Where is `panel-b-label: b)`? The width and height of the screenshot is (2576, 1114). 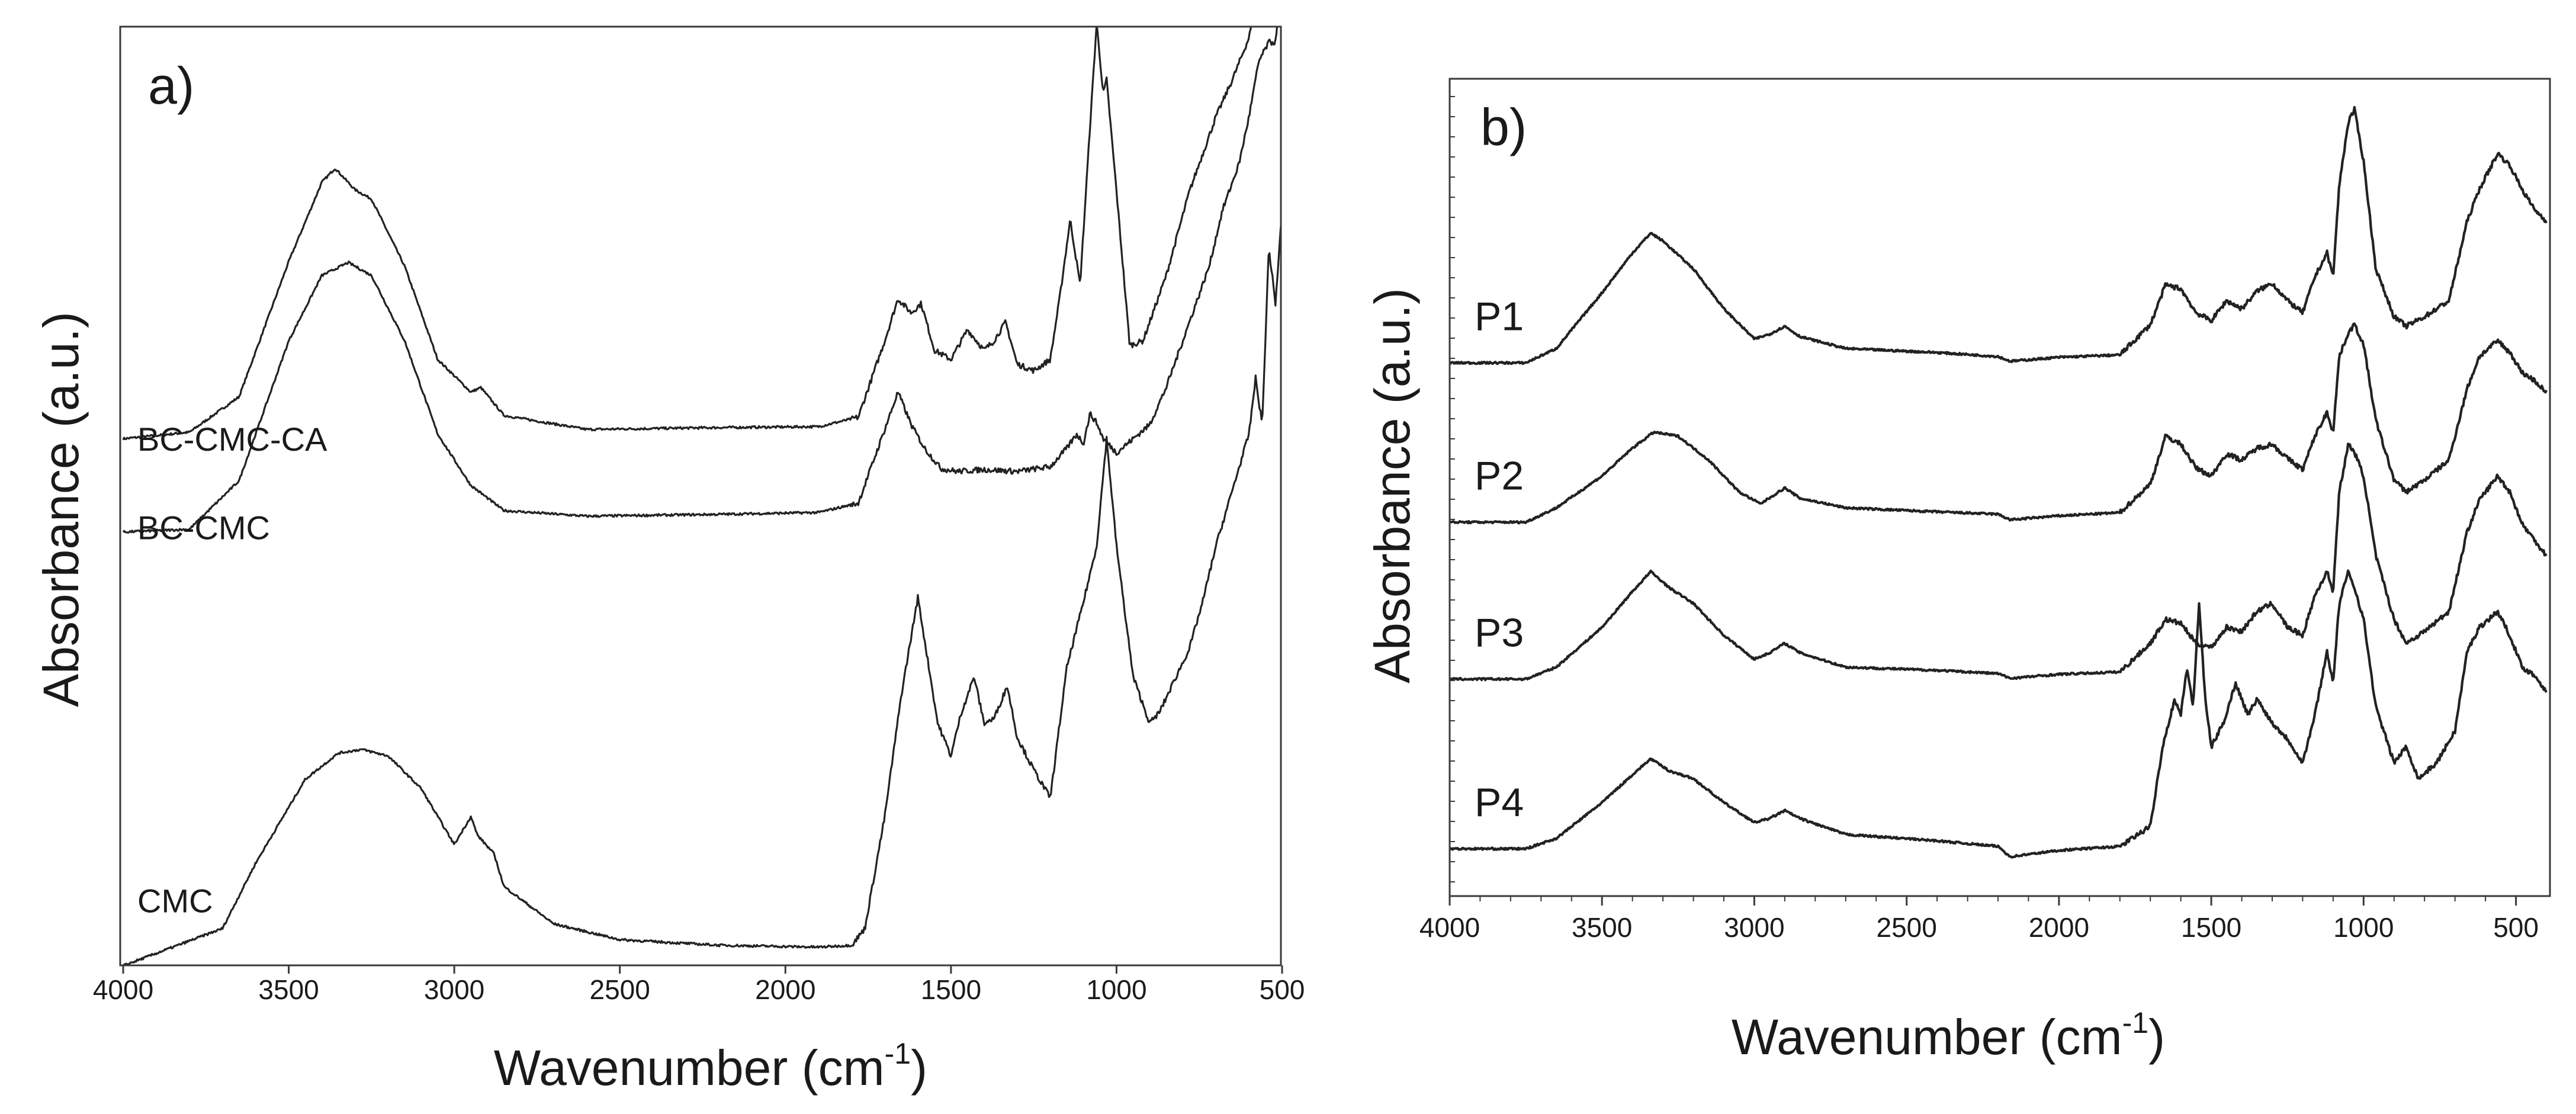
panel-b-label: b) is located at coordinates (1504, 127).